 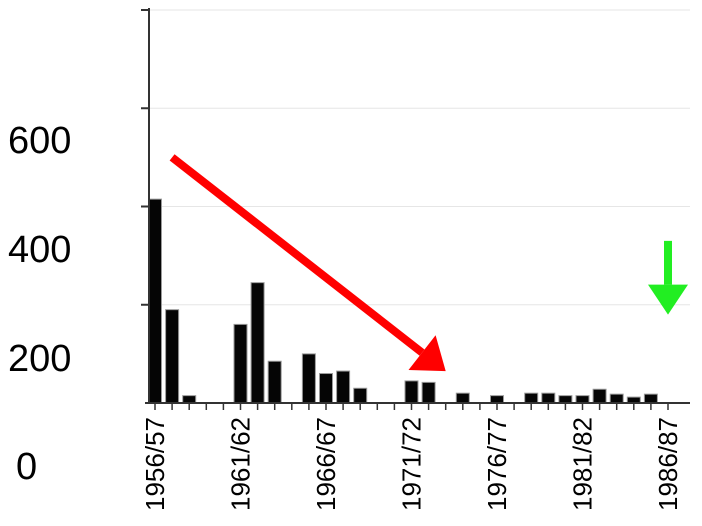 I want to click on x-tick-label: 1971/72, so click(x=412, y=464).